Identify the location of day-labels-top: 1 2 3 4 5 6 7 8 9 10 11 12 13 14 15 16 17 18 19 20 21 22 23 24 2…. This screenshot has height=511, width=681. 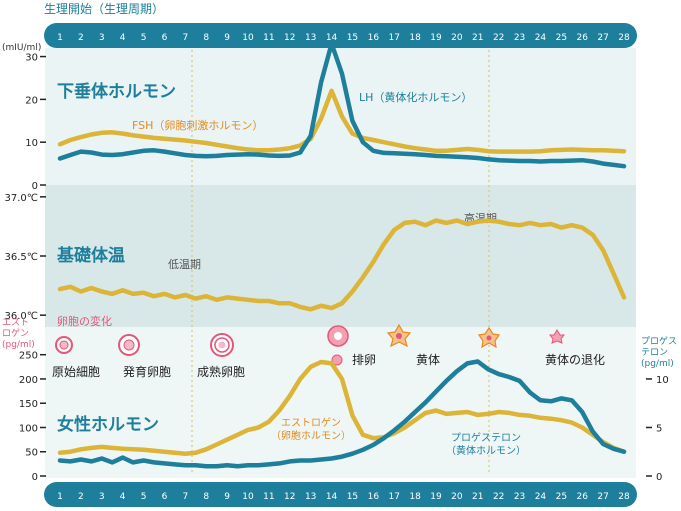
(343, 38).